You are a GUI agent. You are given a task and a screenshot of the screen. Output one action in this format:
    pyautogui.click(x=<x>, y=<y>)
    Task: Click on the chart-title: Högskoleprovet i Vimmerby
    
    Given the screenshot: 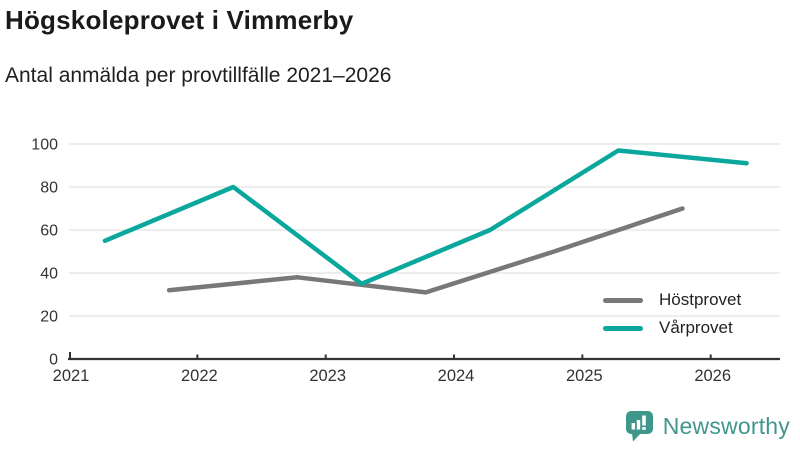 What is the action you would take?
    pyautogui.click(x=179, y=20)
    